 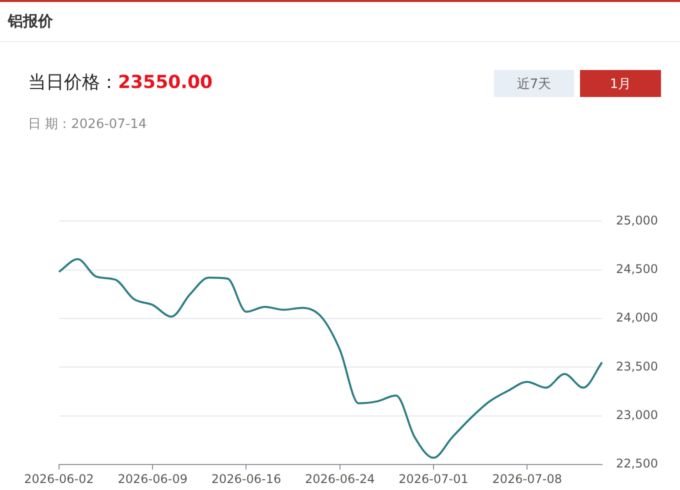 What do you see at coordinates (527, 479) in the screenshot?
I see `x-tick-label: 2026-07-08` at bounding box center [527, 479].